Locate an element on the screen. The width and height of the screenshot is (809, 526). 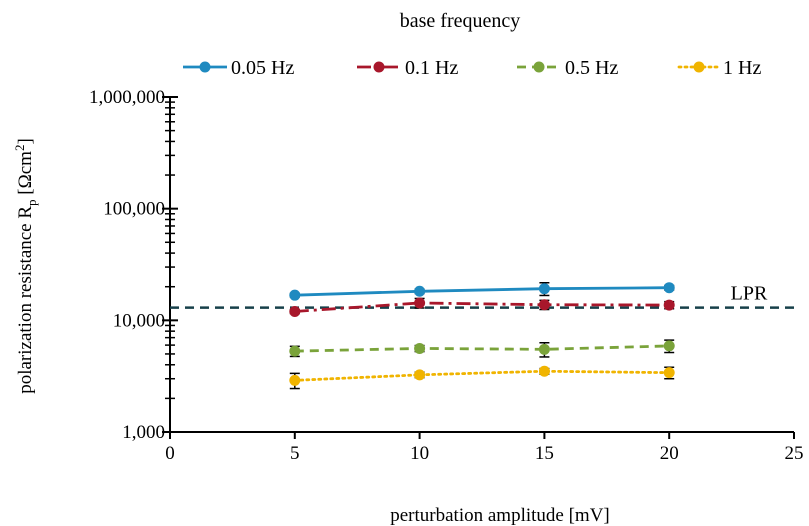
y-tick-label: 100,000 is located at coordinates (134, 209).